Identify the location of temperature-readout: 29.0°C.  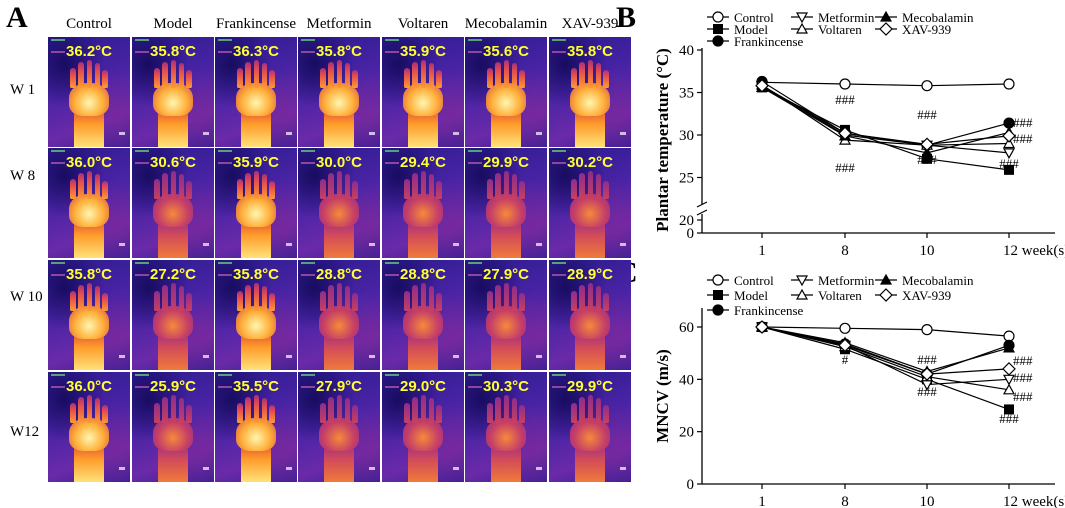
(423, 386).